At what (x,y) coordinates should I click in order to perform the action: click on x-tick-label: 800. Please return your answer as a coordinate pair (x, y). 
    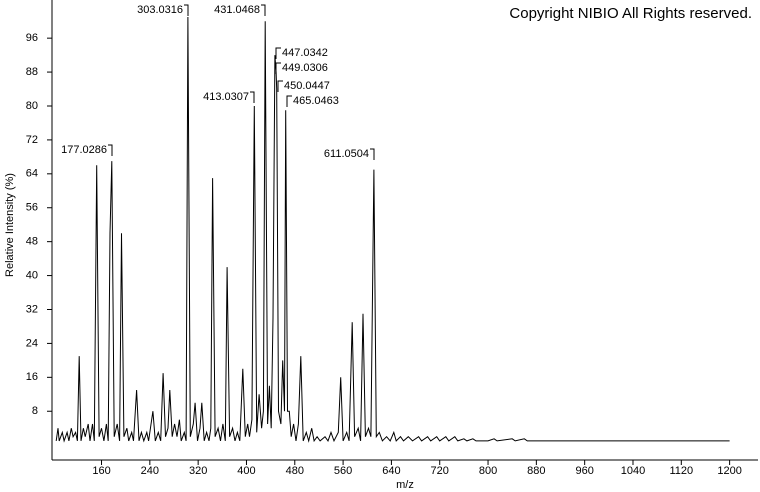
    Looking at the image, I should click on (488, 471).